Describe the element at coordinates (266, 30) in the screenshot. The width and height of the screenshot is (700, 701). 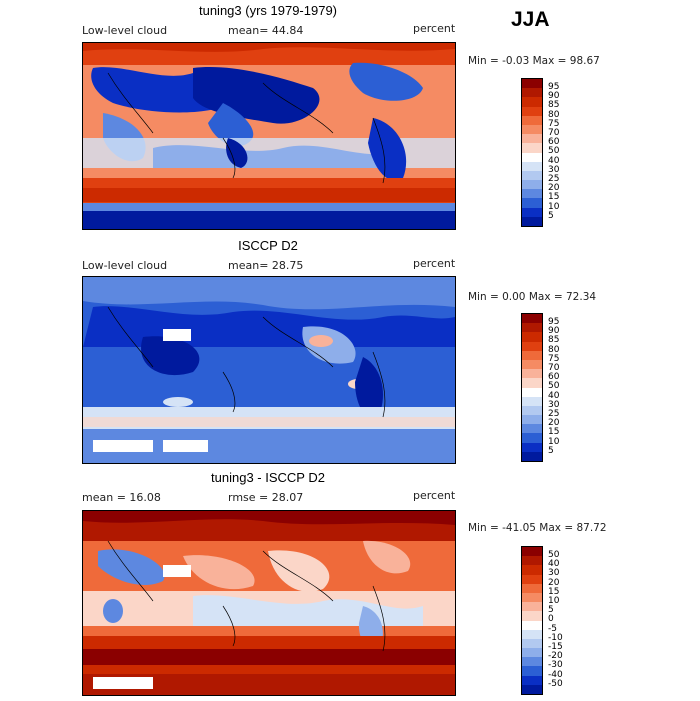
I see `panel1-mean: mean= 44.84` at that location.